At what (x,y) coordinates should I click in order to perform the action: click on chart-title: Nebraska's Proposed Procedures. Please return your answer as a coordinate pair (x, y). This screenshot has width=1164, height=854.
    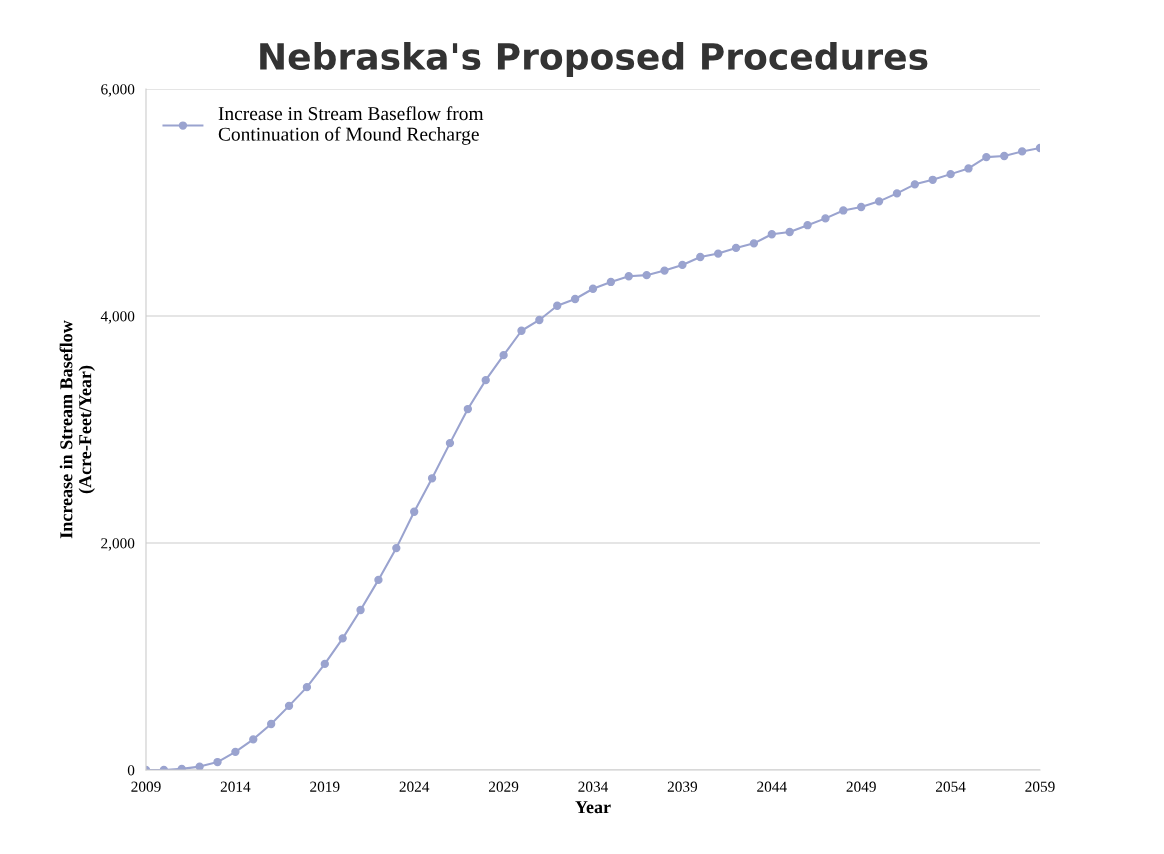
    Looking at the image, I should click on (594, 60).